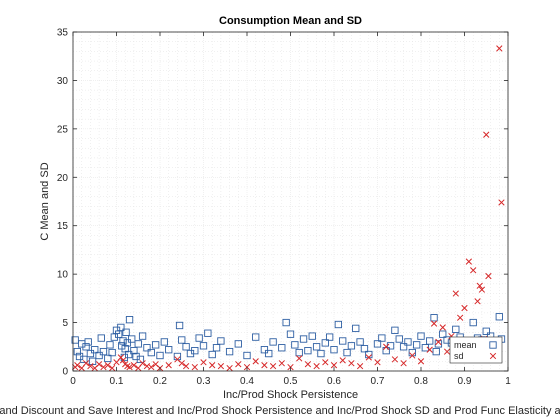 This screenshot has width=560, height=420. I want to click on x-axis-label: Inc/Prod Shock Persistence, so click(290, 395).